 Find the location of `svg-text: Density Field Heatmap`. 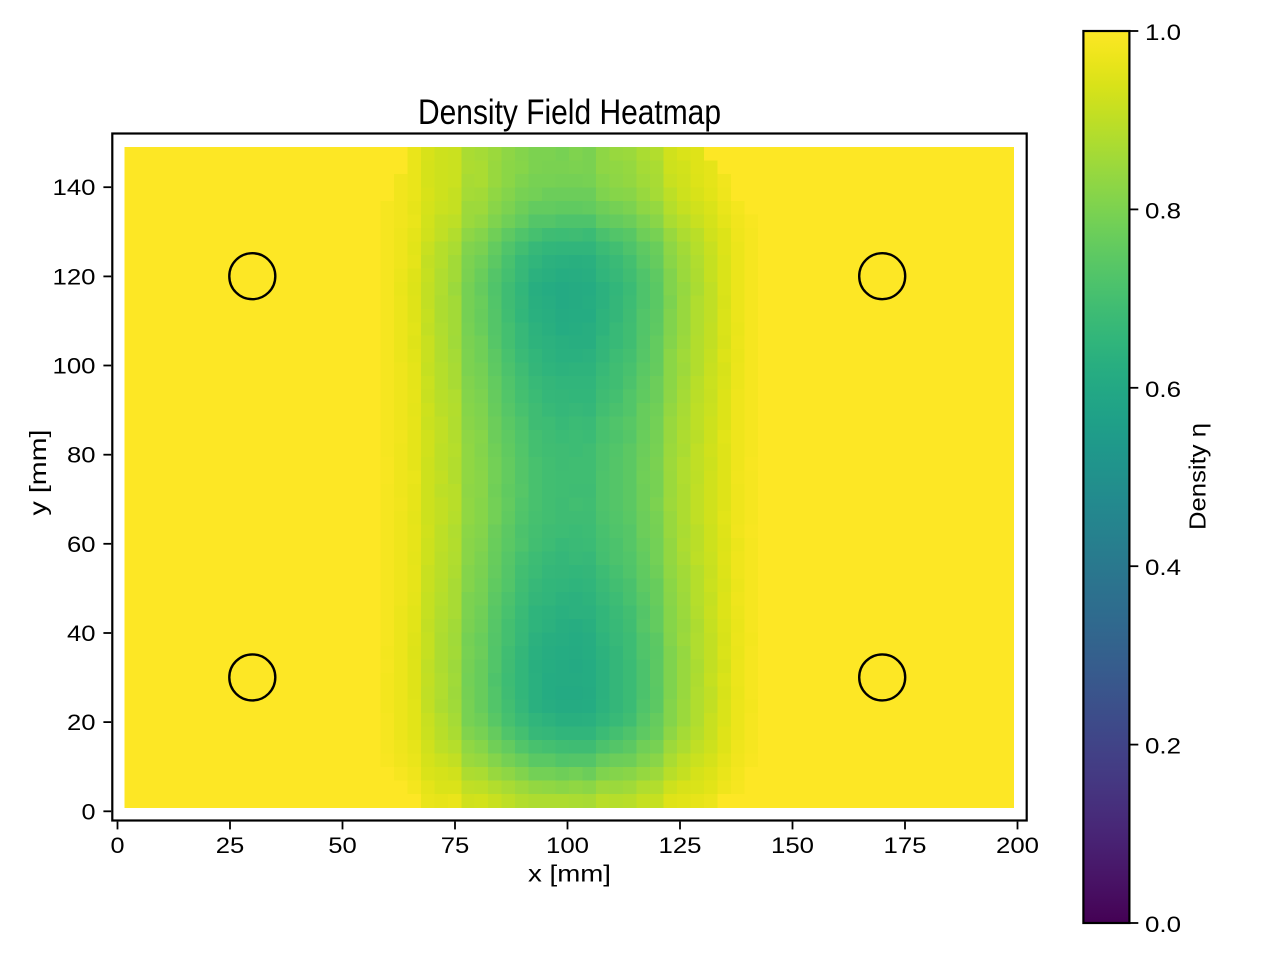

svg-text: Density Field Heatmap is located at coordinates (569, 112).